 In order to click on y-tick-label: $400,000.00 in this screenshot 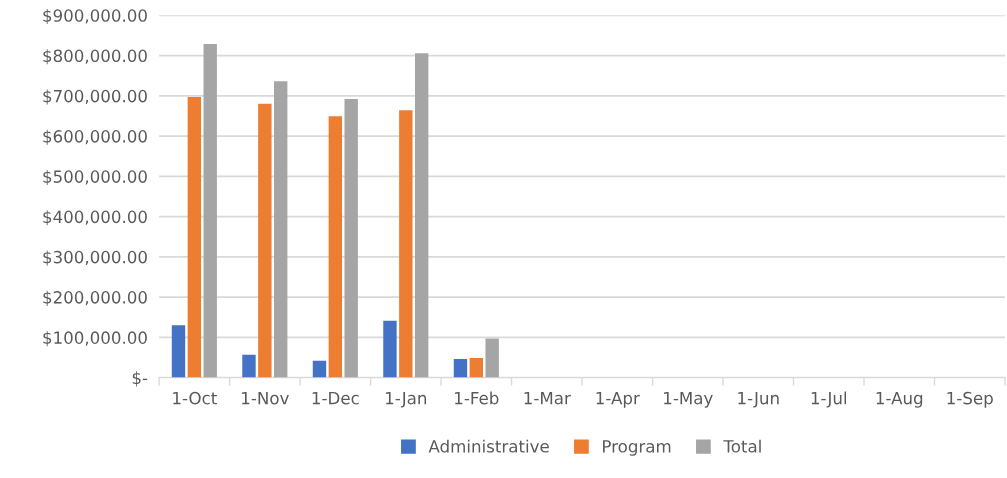, I will do `click(95, 218)`.